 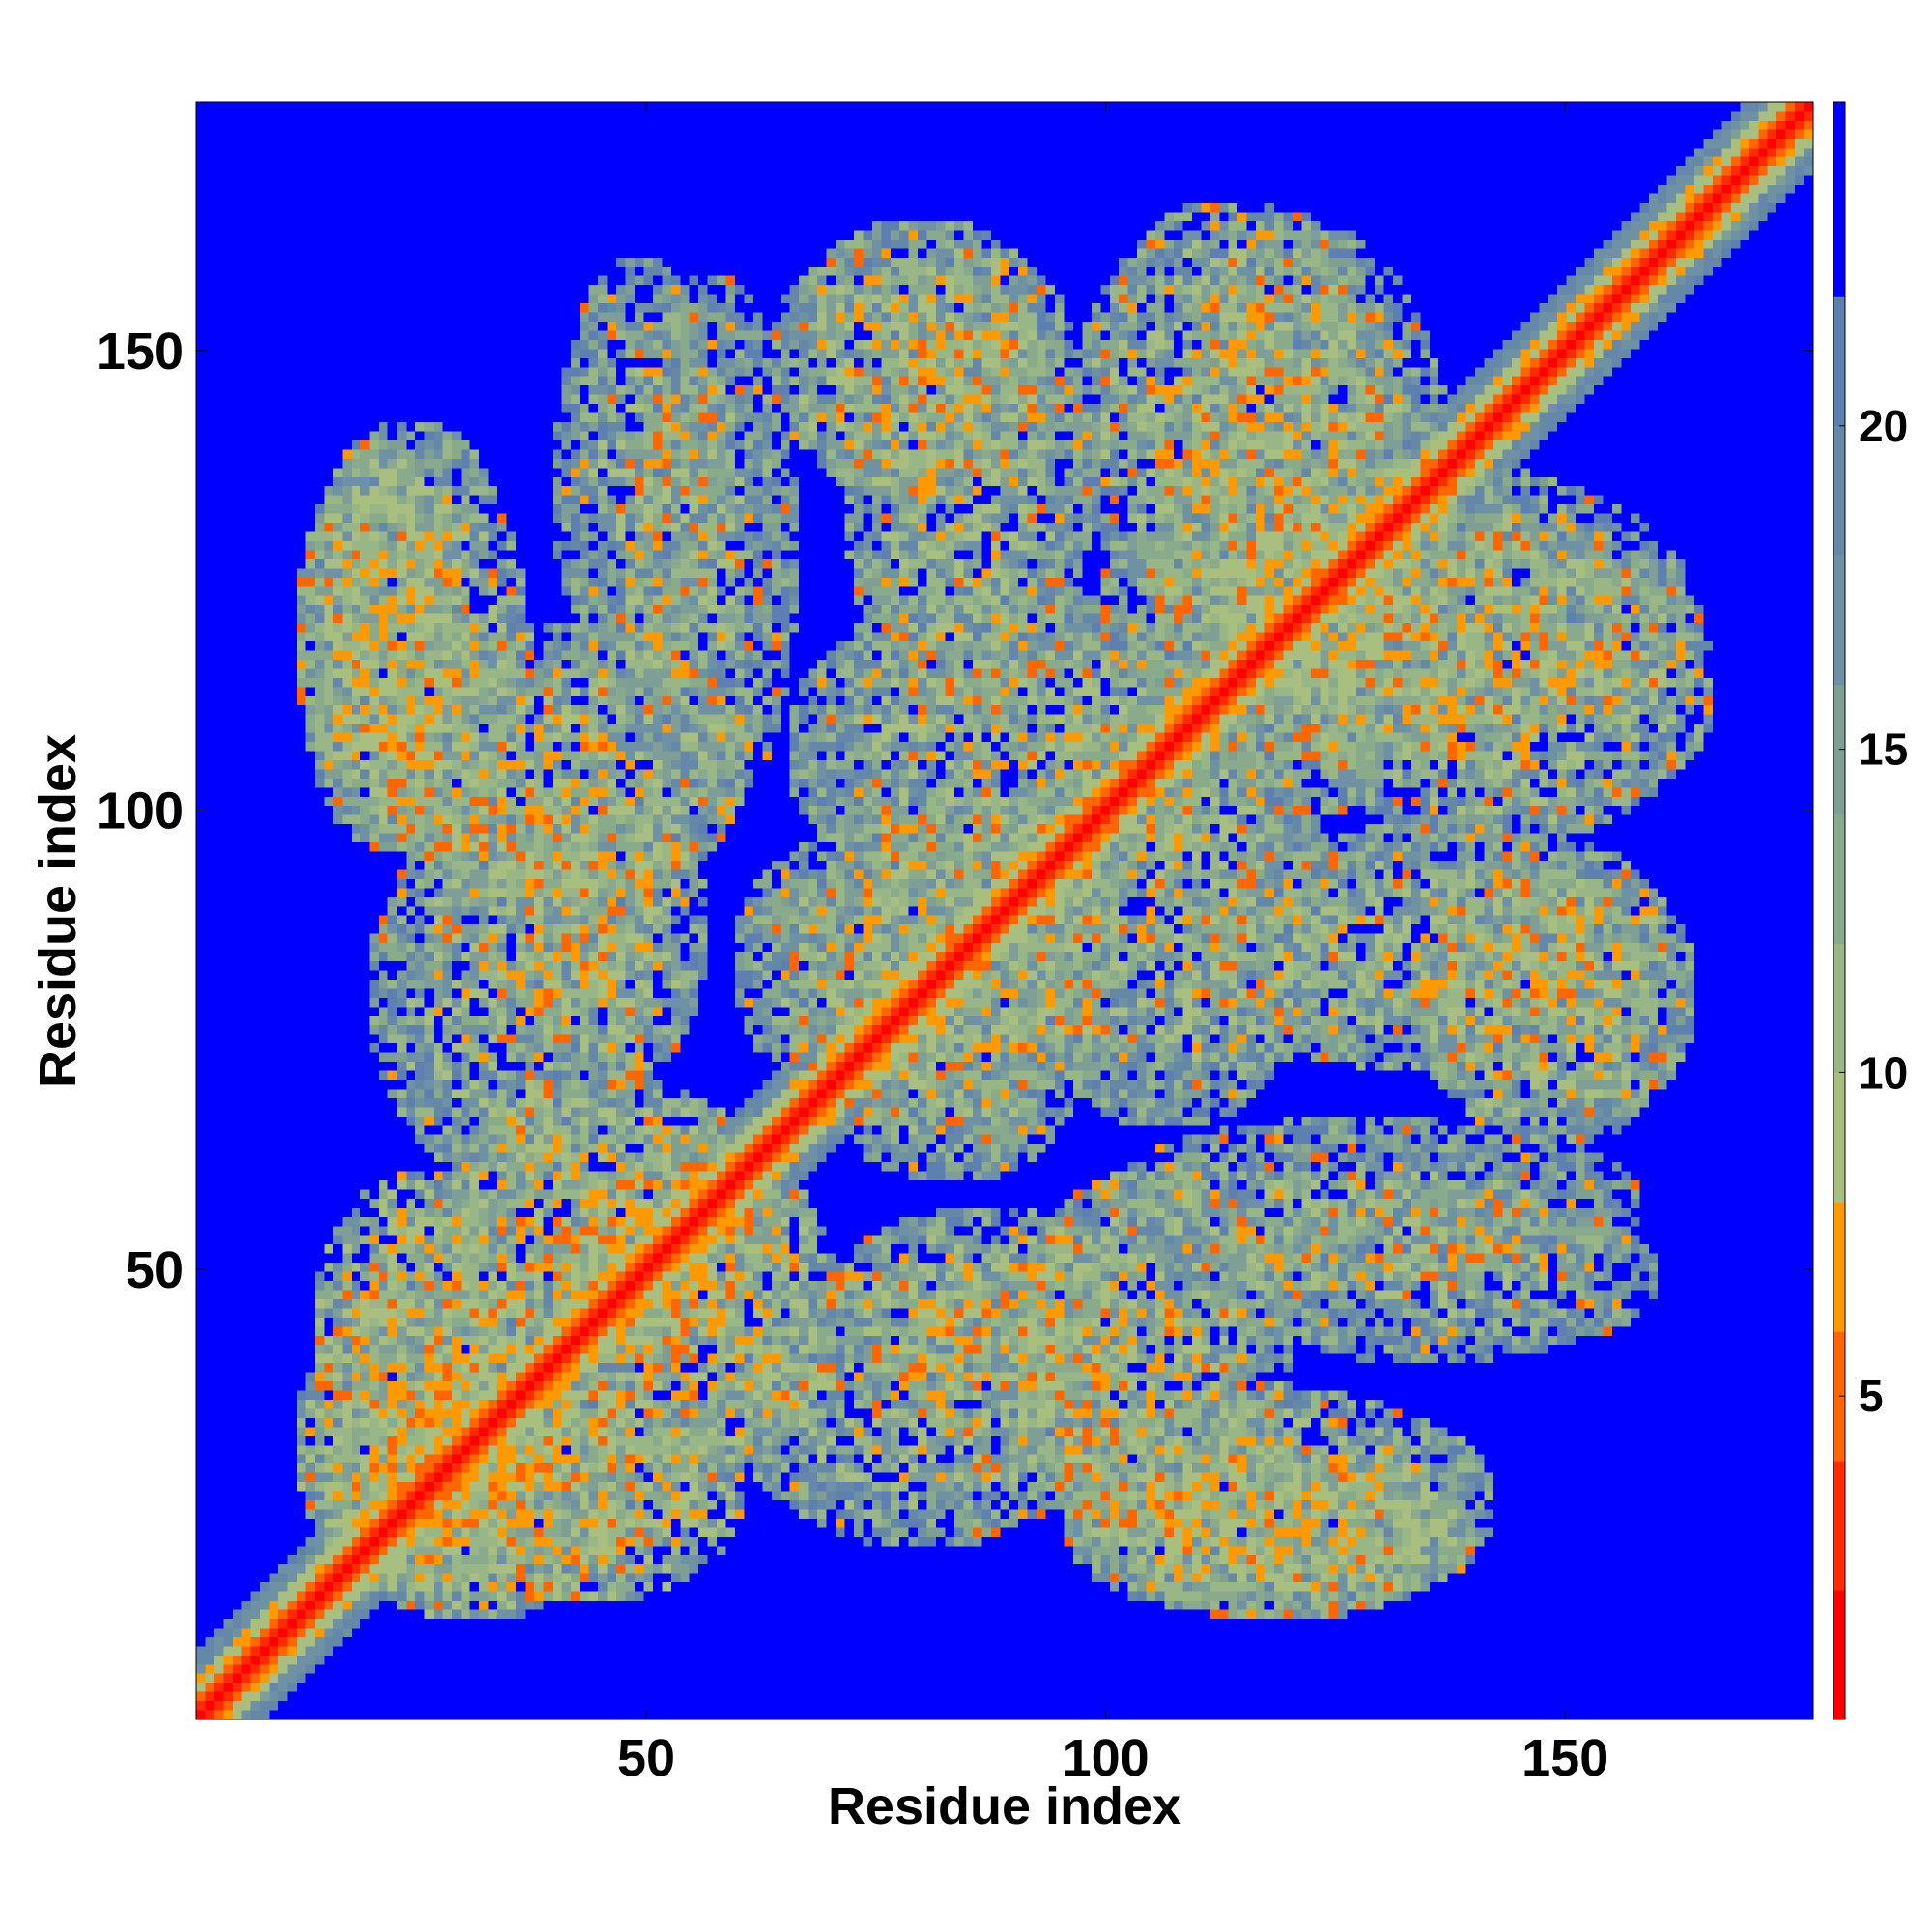 What do you see at coordinates (58, 911) in the screenshot?
I see `y-axis-title: Residue index` at bounding box center [58, 911].